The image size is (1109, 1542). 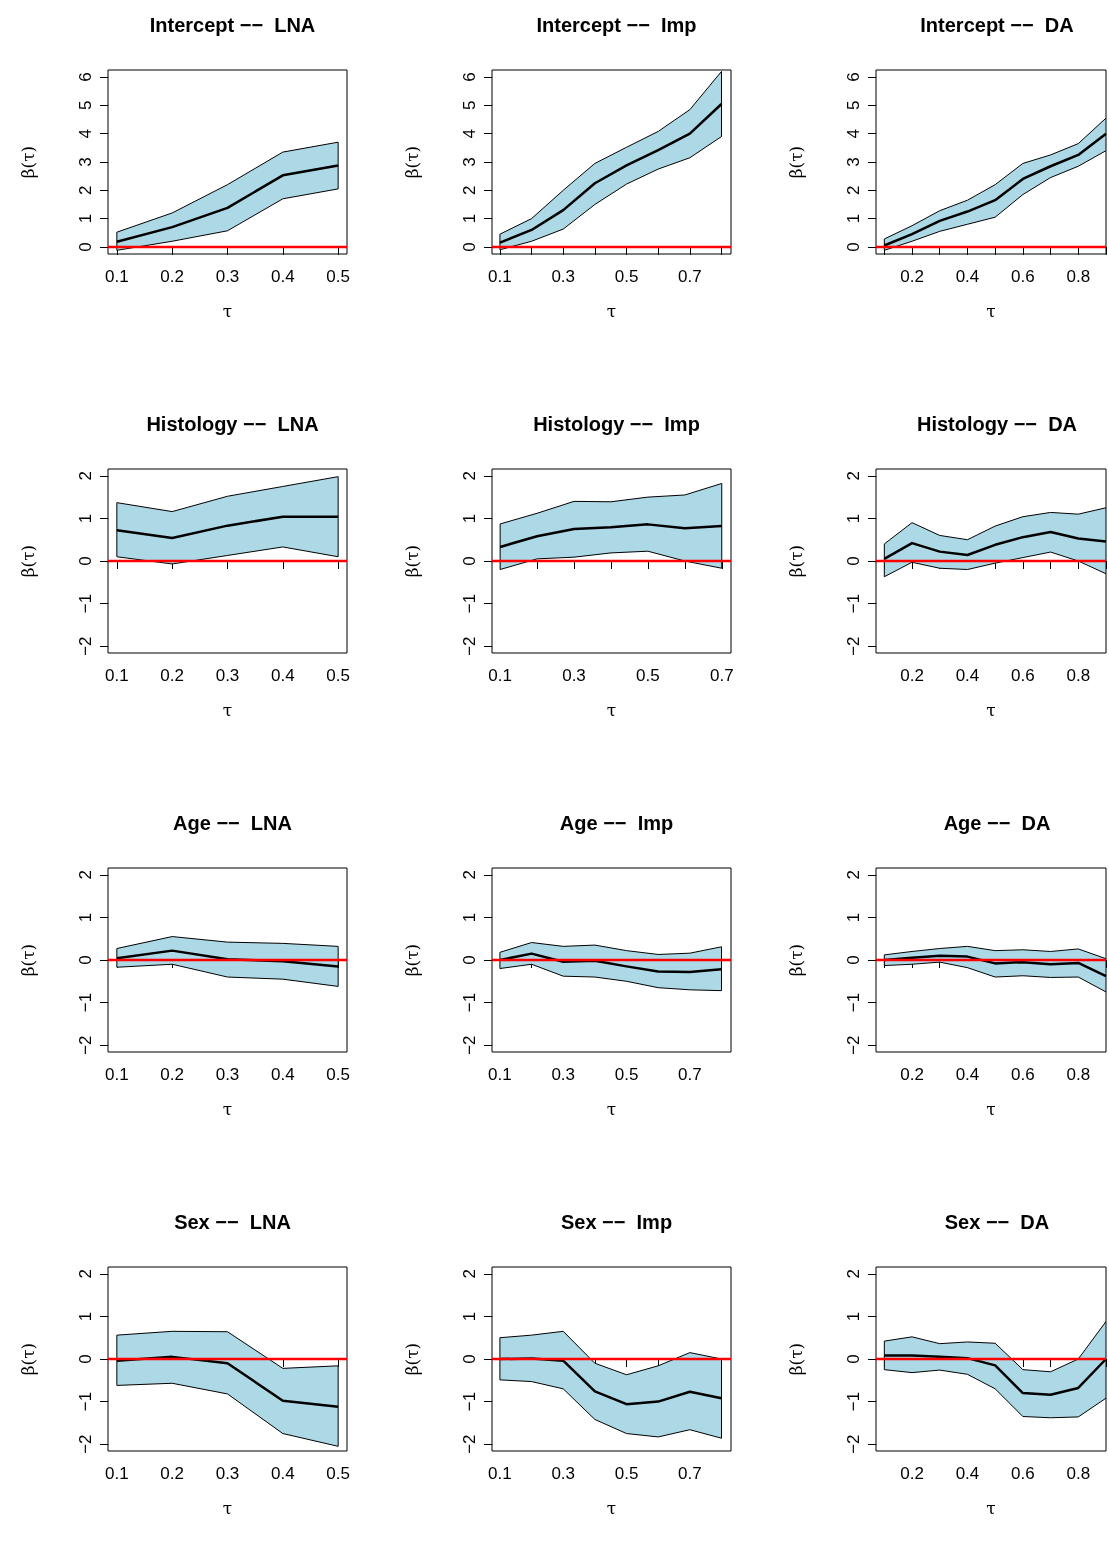 What do you see at coordinates (616, 25) in the screenshot?
I see `chart-title: Intercept −− Imp` at bounding box center [616, 25].